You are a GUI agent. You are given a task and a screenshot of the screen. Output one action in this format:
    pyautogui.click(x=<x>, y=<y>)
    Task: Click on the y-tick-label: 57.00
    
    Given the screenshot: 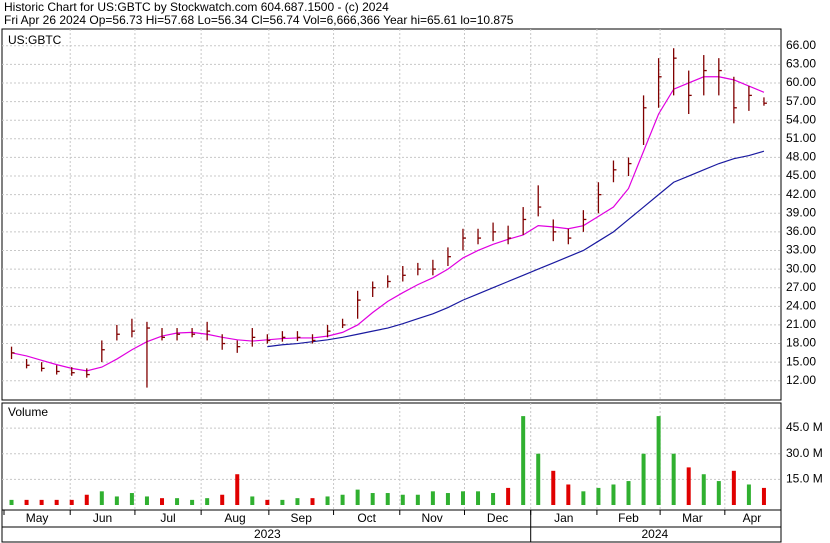 What is the action you would take?
    pyautogui.click(x=801, y=101)
    